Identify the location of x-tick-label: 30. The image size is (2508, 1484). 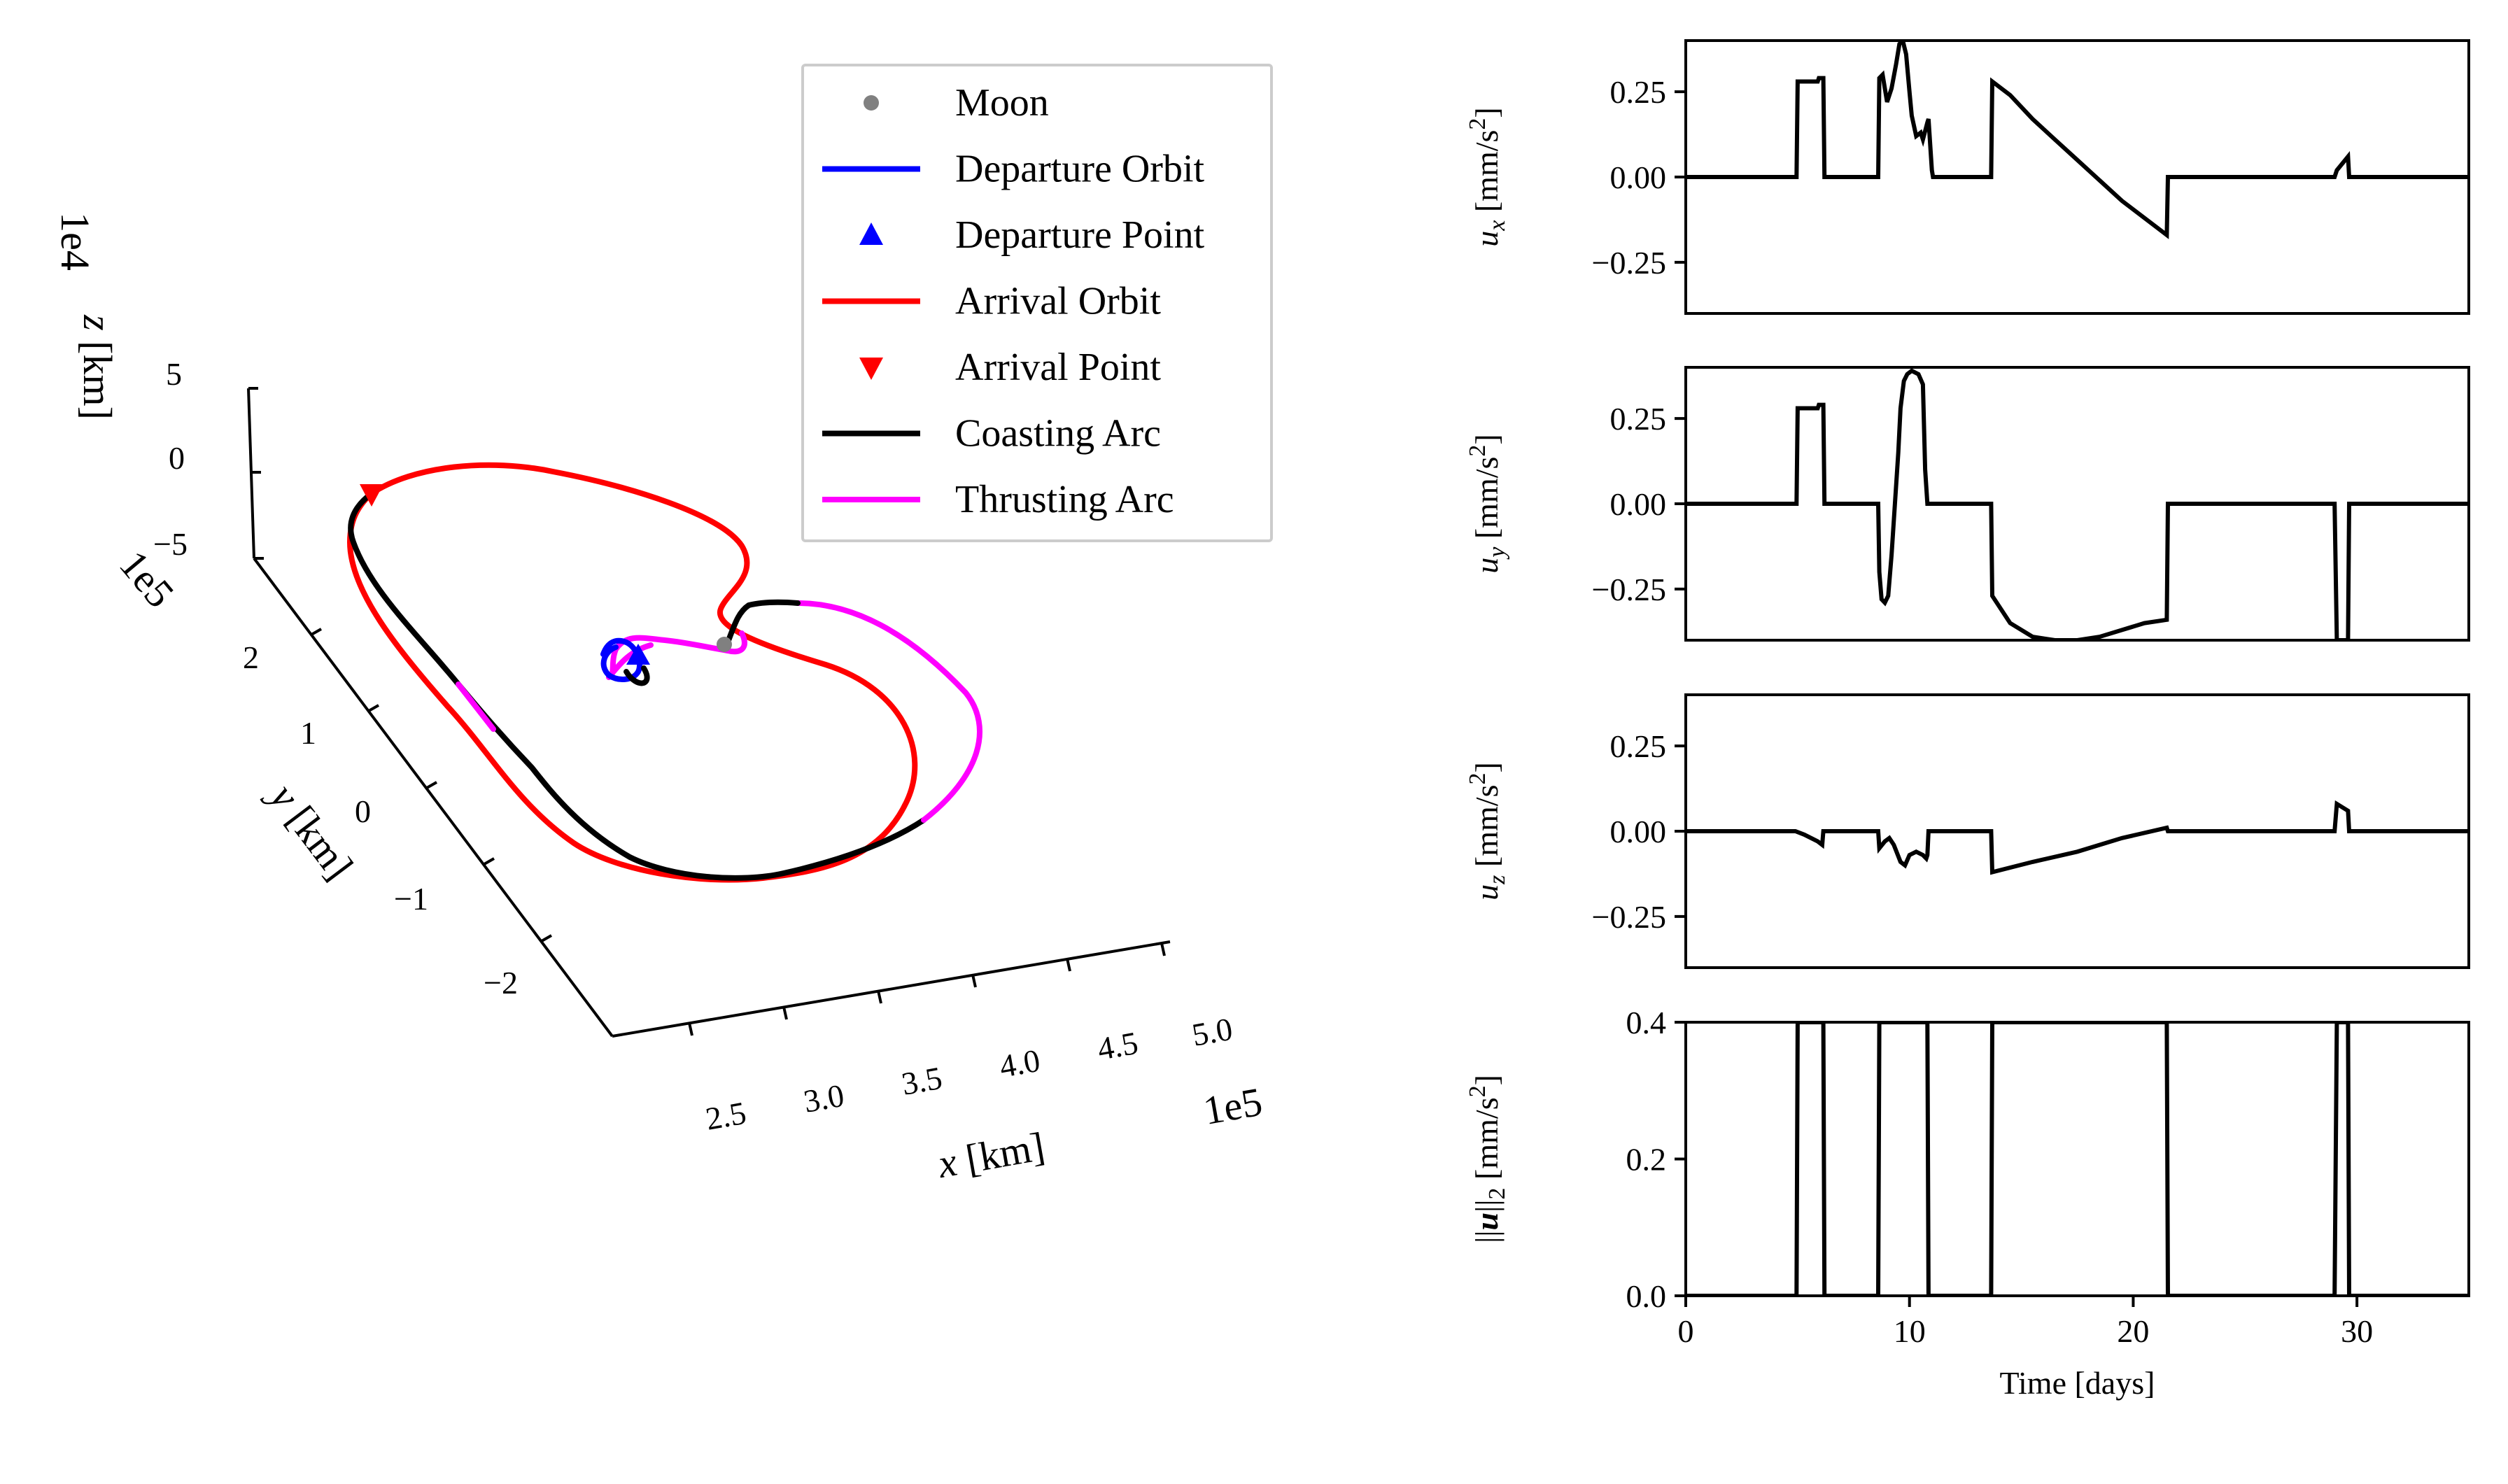
(2357, 1331).